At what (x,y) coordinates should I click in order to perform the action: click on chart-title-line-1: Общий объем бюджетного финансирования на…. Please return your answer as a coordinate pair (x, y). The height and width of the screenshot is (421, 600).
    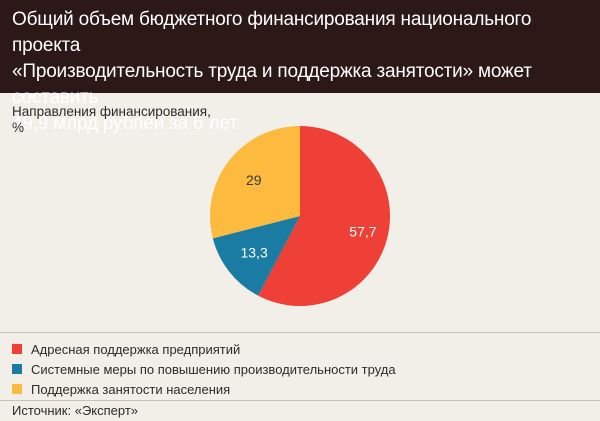
    Looking at the image, I should click on (272, 32).